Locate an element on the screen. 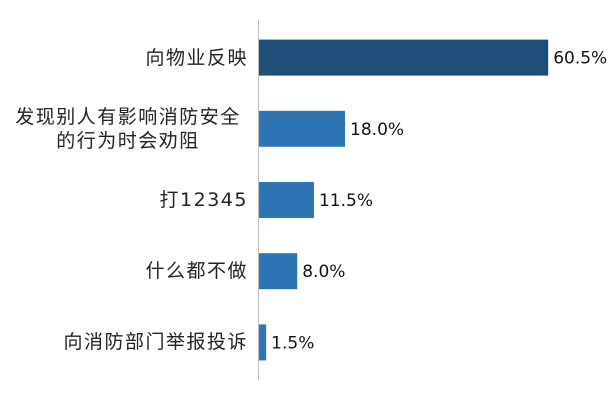 This screenshot has height=401, width=616. value-label: 18.0% is located at coordinates (377, 130).